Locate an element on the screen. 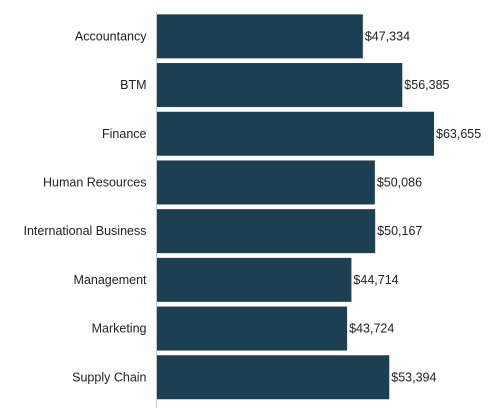 Image resolution: width=497 pixels, height=416 pixels. value-label: $56,385 is located at coordinates (426, 85).